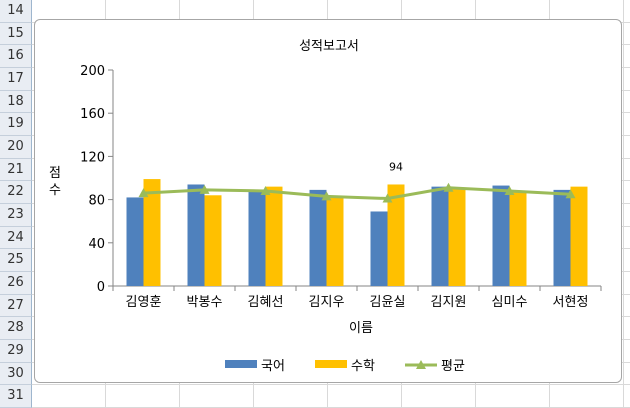 The height and width of the screenshot is (408, 630). What do you see at coordinates (16, 102) in the screenshot?
I see `row-header: 18` at bounding box center [16, 102].